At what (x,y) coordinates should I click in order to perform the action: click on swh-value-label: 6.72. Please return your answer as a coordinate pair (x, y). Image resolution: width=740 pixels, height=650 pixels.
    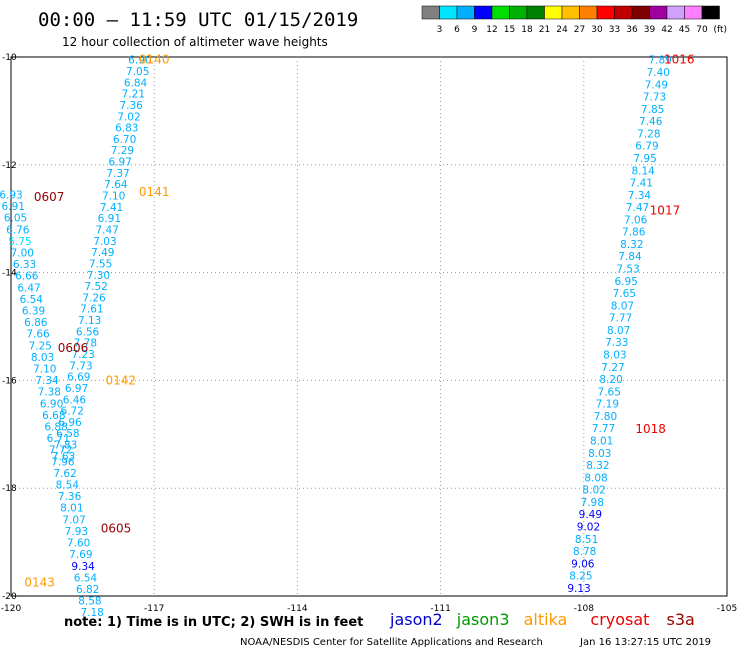
    Looking at the image, I should click on (72, 412).